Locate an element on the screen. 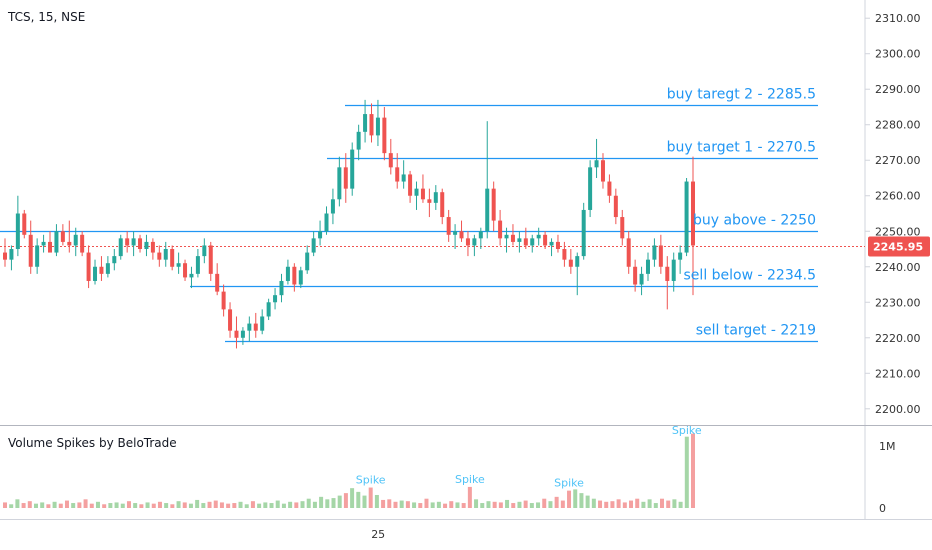 Image resolution: width=932 pixels, height=550 pixels. price-tick-label: 2250.00 is located at coordinates (898, 231).